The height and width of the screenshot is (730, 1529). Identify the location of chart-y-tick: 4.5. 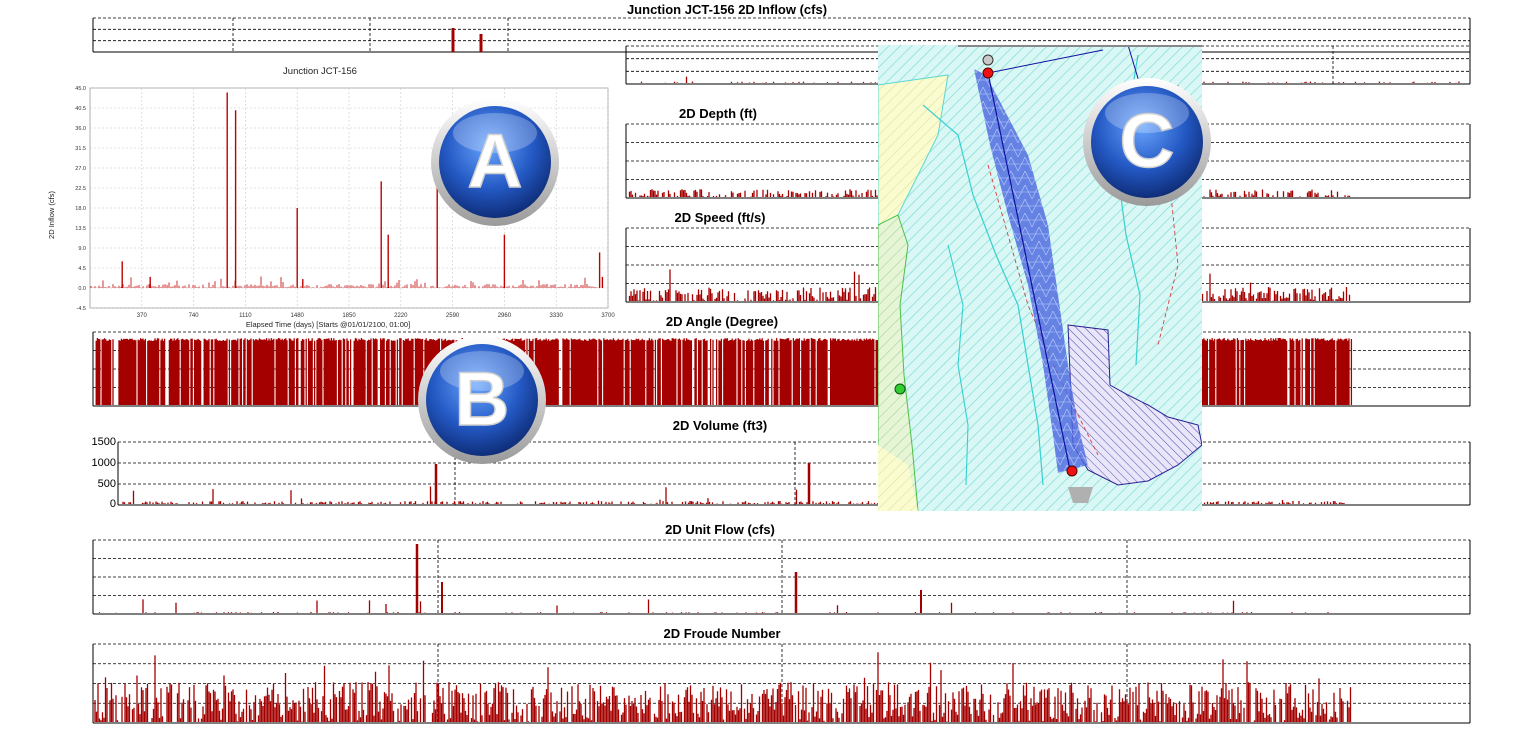
(82, 269).